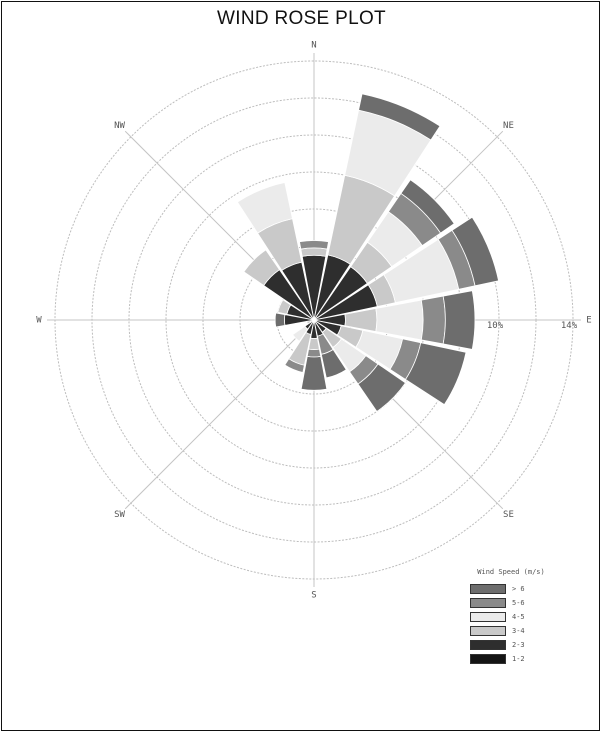  I want to click on chart-title: WIND ROSE PLOT, so click(301, 18).